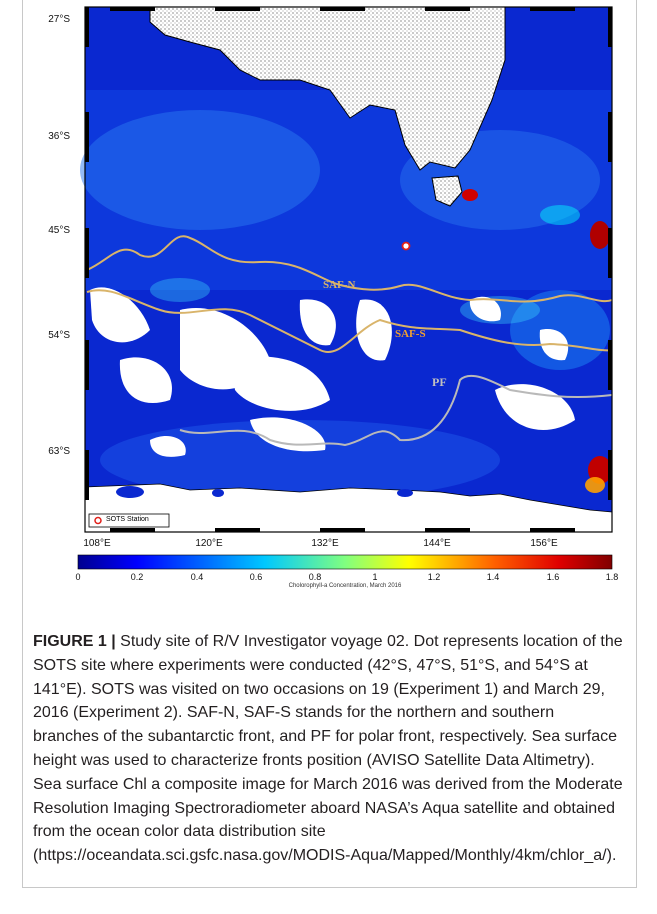 The image size is (657, 914). Describe the element at coordinates (375, 577) in the screenshot. I see `colorbar-tick: 1` at that location.